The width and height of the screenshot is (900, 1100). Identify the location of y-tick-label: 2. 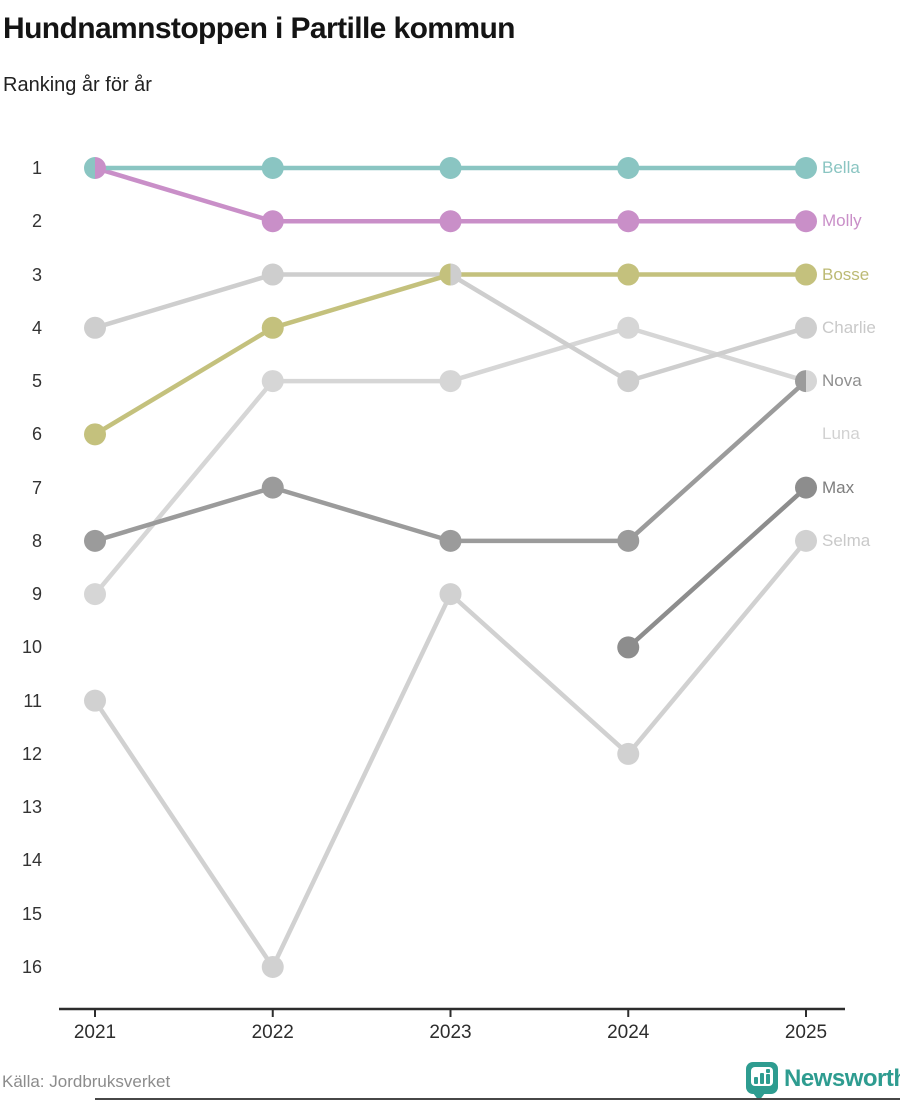
(36, 221).